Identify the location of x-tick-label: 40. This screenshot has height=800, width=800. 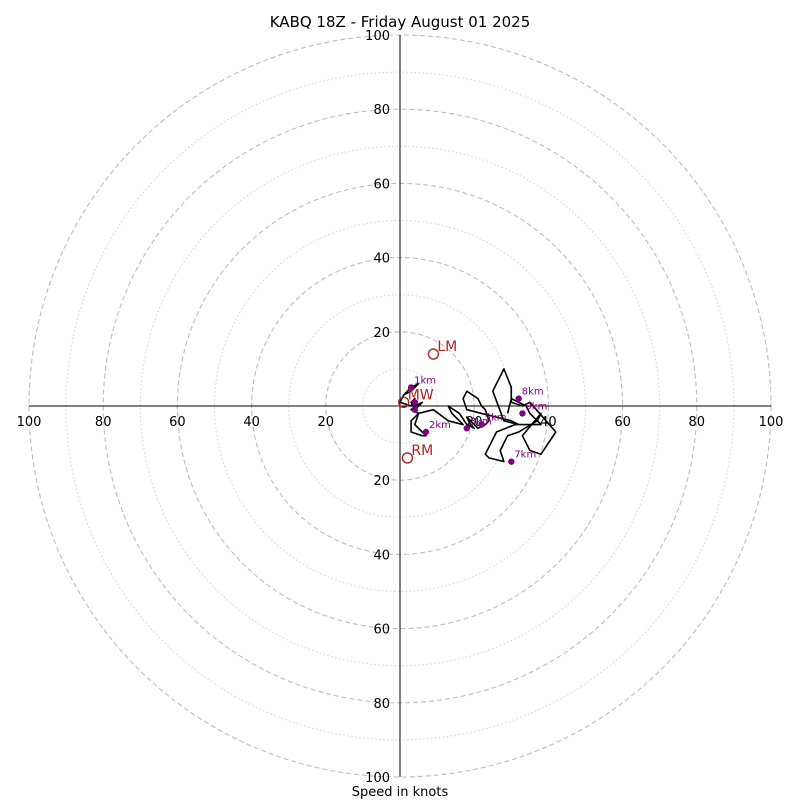
(251, 422).